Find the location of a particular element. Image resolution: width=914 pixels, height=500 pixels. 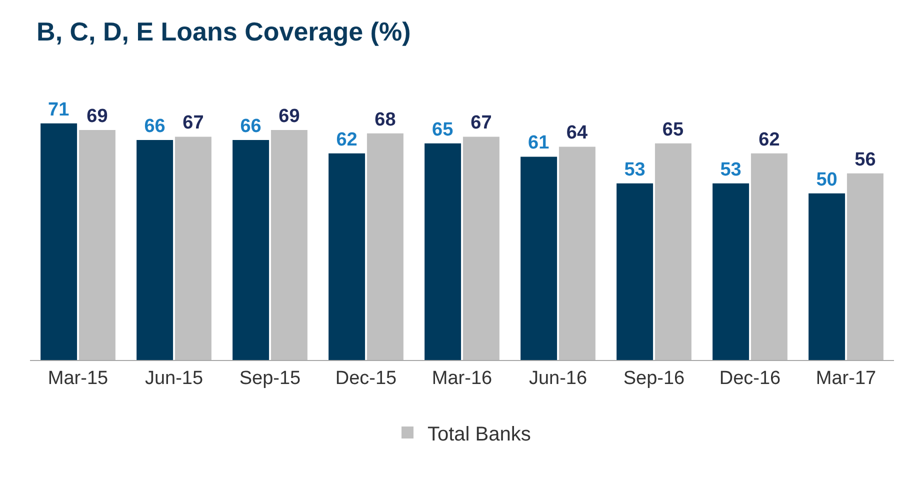

x-tick-label: Sep-16 is located at coordinates (654, 378).